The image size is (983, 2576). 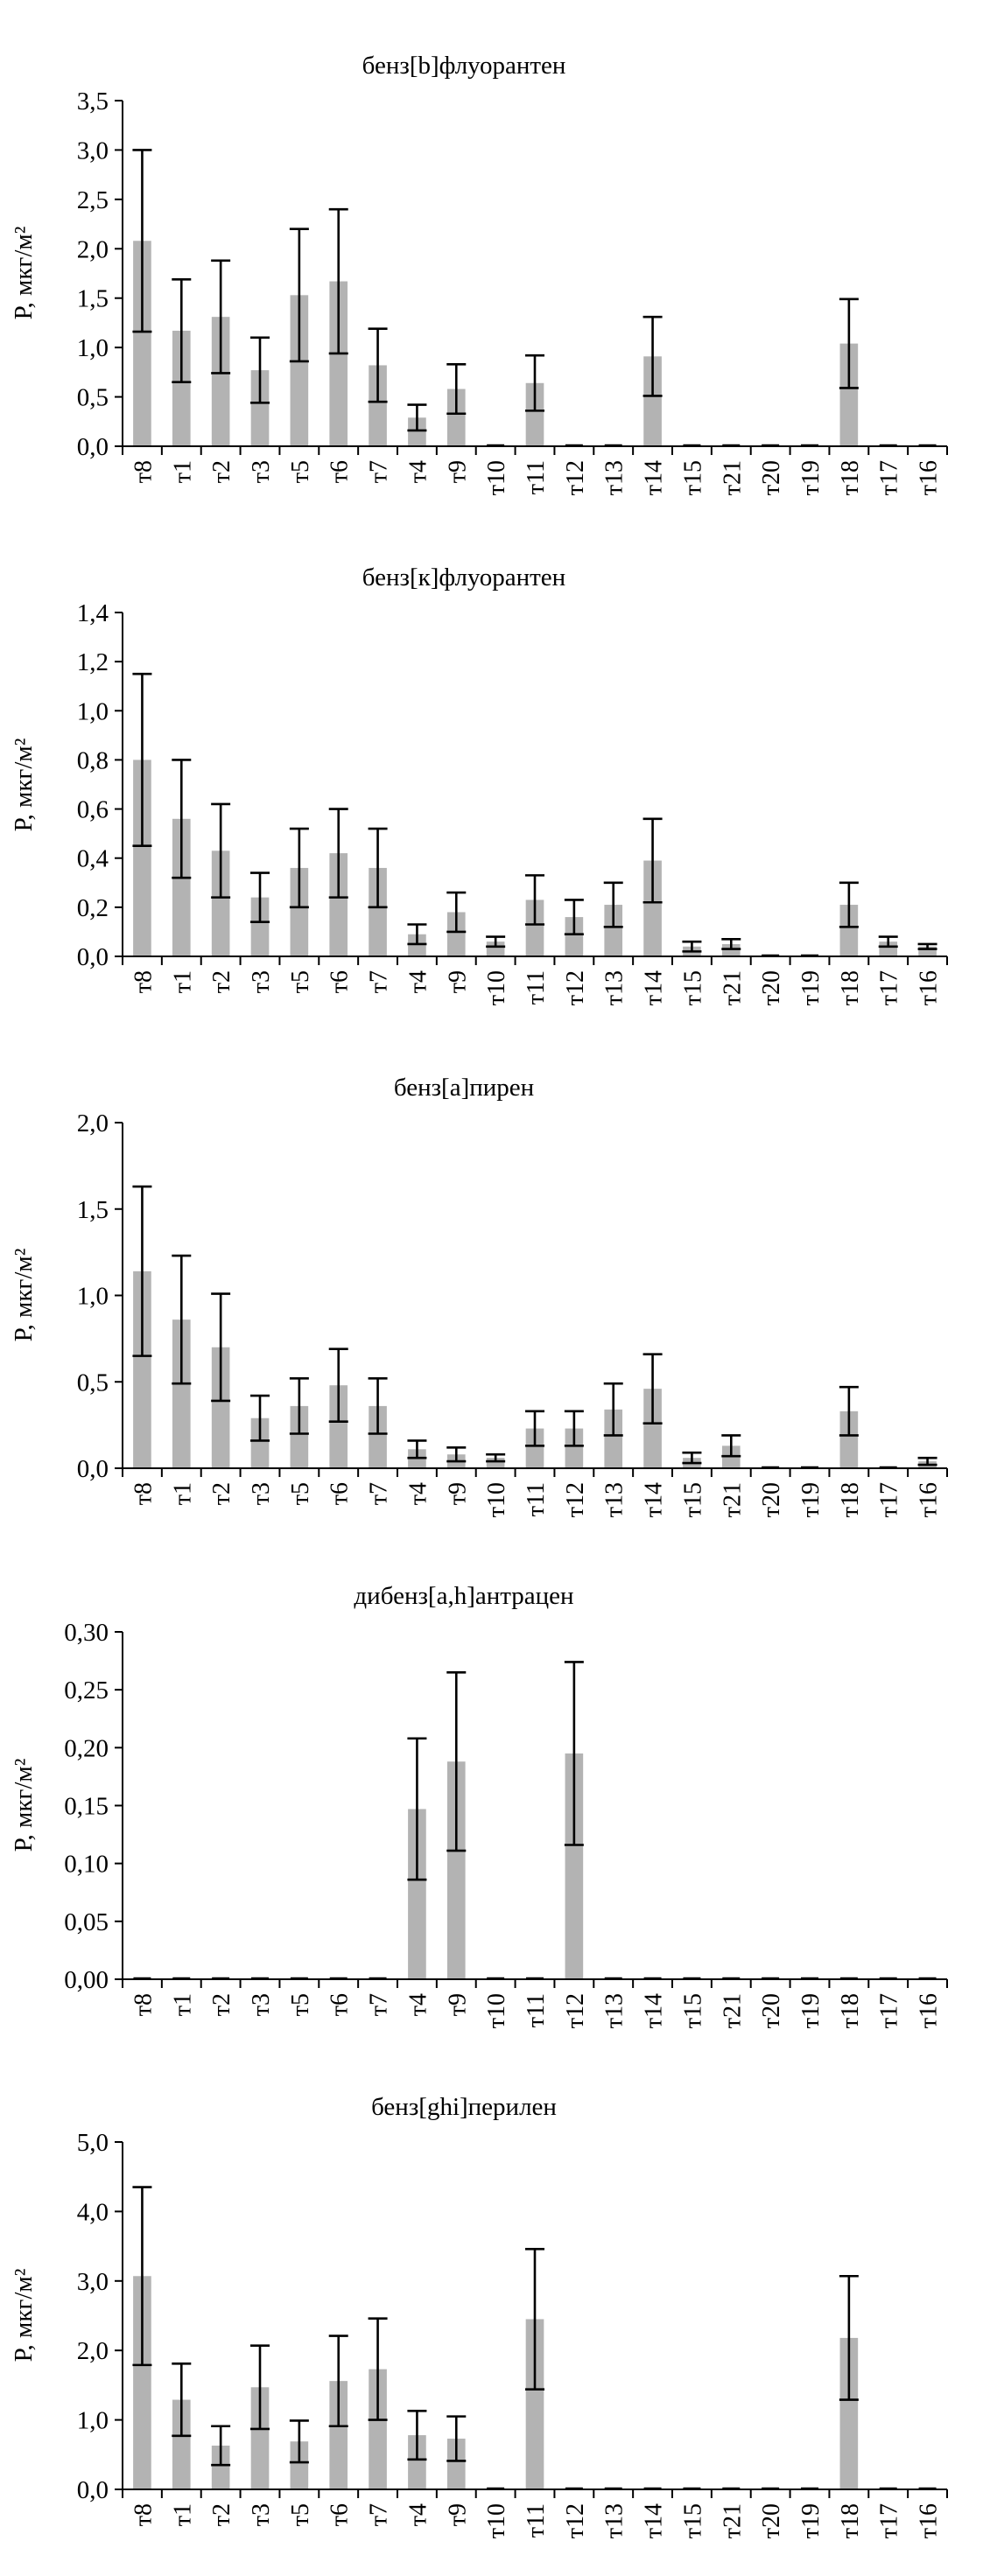 I want to click on y-tick-label: 0,6, so click(x=93, y=810).